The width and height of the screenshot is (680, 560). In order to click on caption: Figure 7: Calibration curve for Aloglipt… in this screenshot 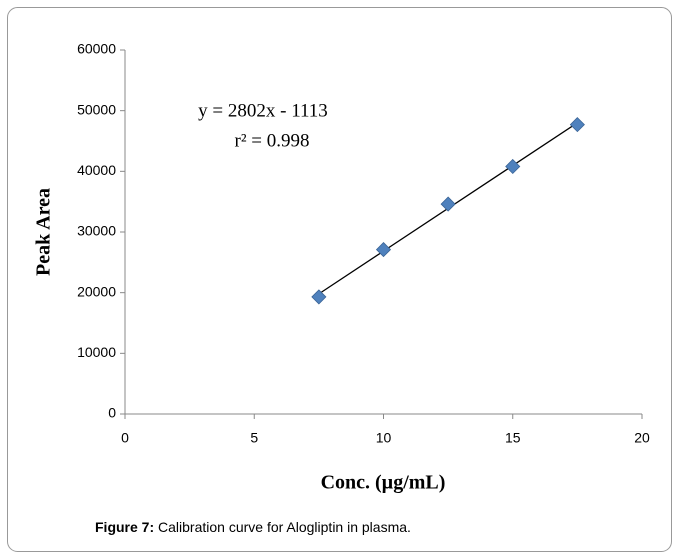, I will do `click(253, 527)`.